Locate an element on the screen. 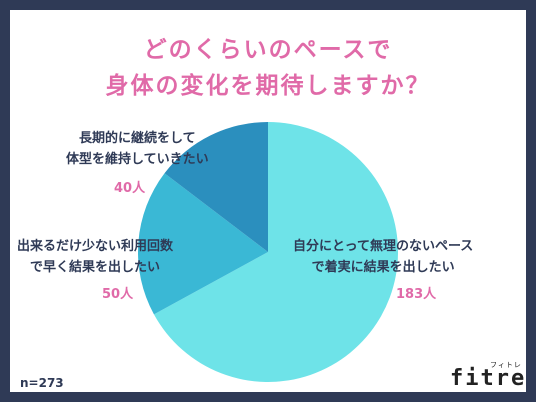  slice-count-183: 183人 is located at coordinates (416, 294).